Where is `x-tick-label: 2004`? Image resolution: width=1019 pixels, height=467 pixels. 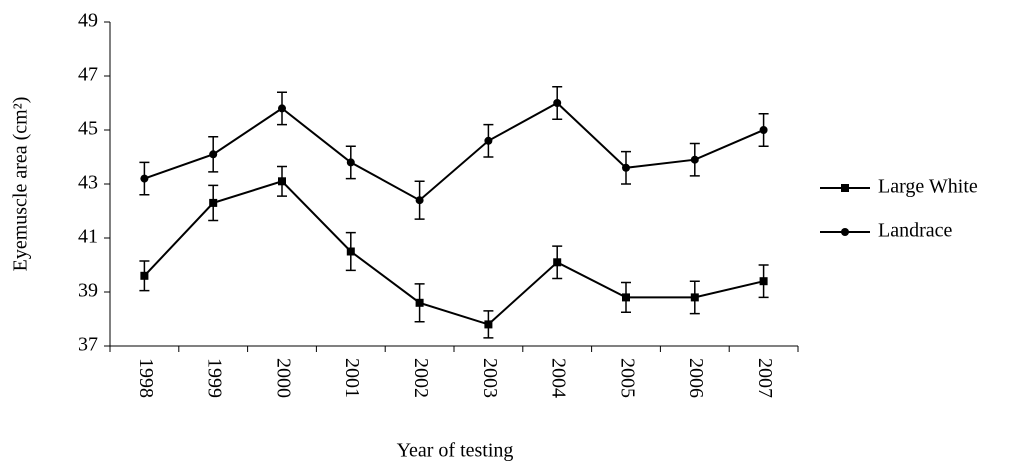
x-tick-label: 2004 is located at coordinates (559, 378).